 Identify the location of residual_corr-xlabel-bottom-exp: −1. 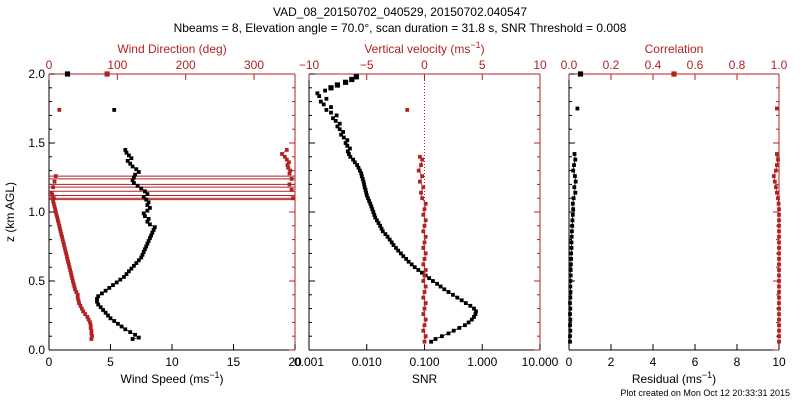
(707, 375).